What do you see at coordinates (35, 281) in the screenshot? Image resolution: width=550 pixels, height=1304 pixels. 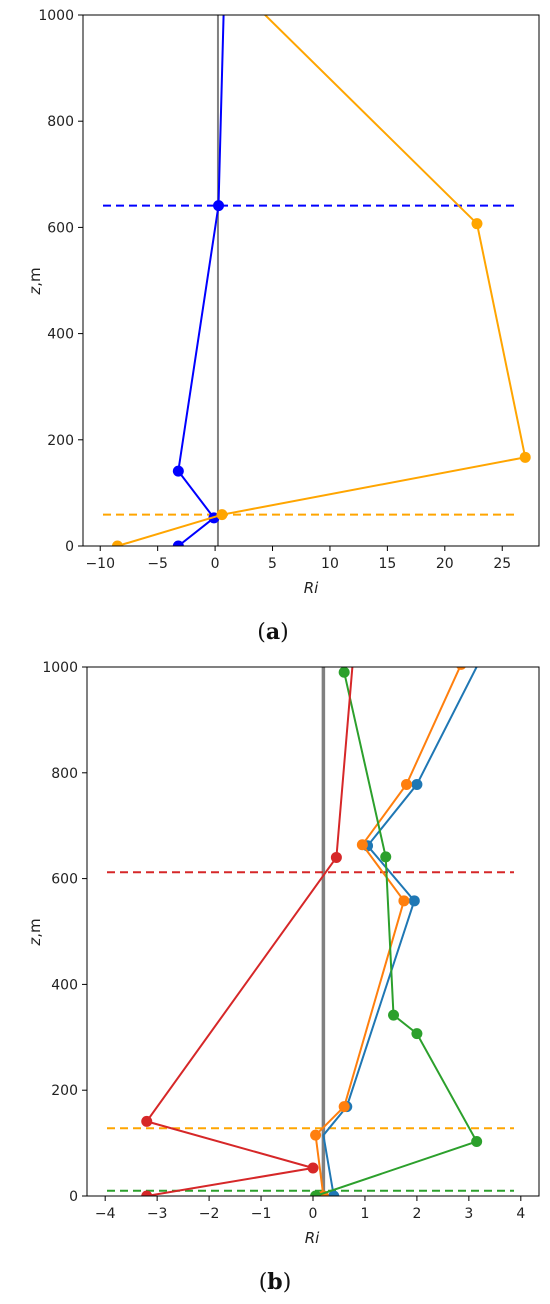 I see `y-axis-label-a: z,m` at bounding box center [35, 281].